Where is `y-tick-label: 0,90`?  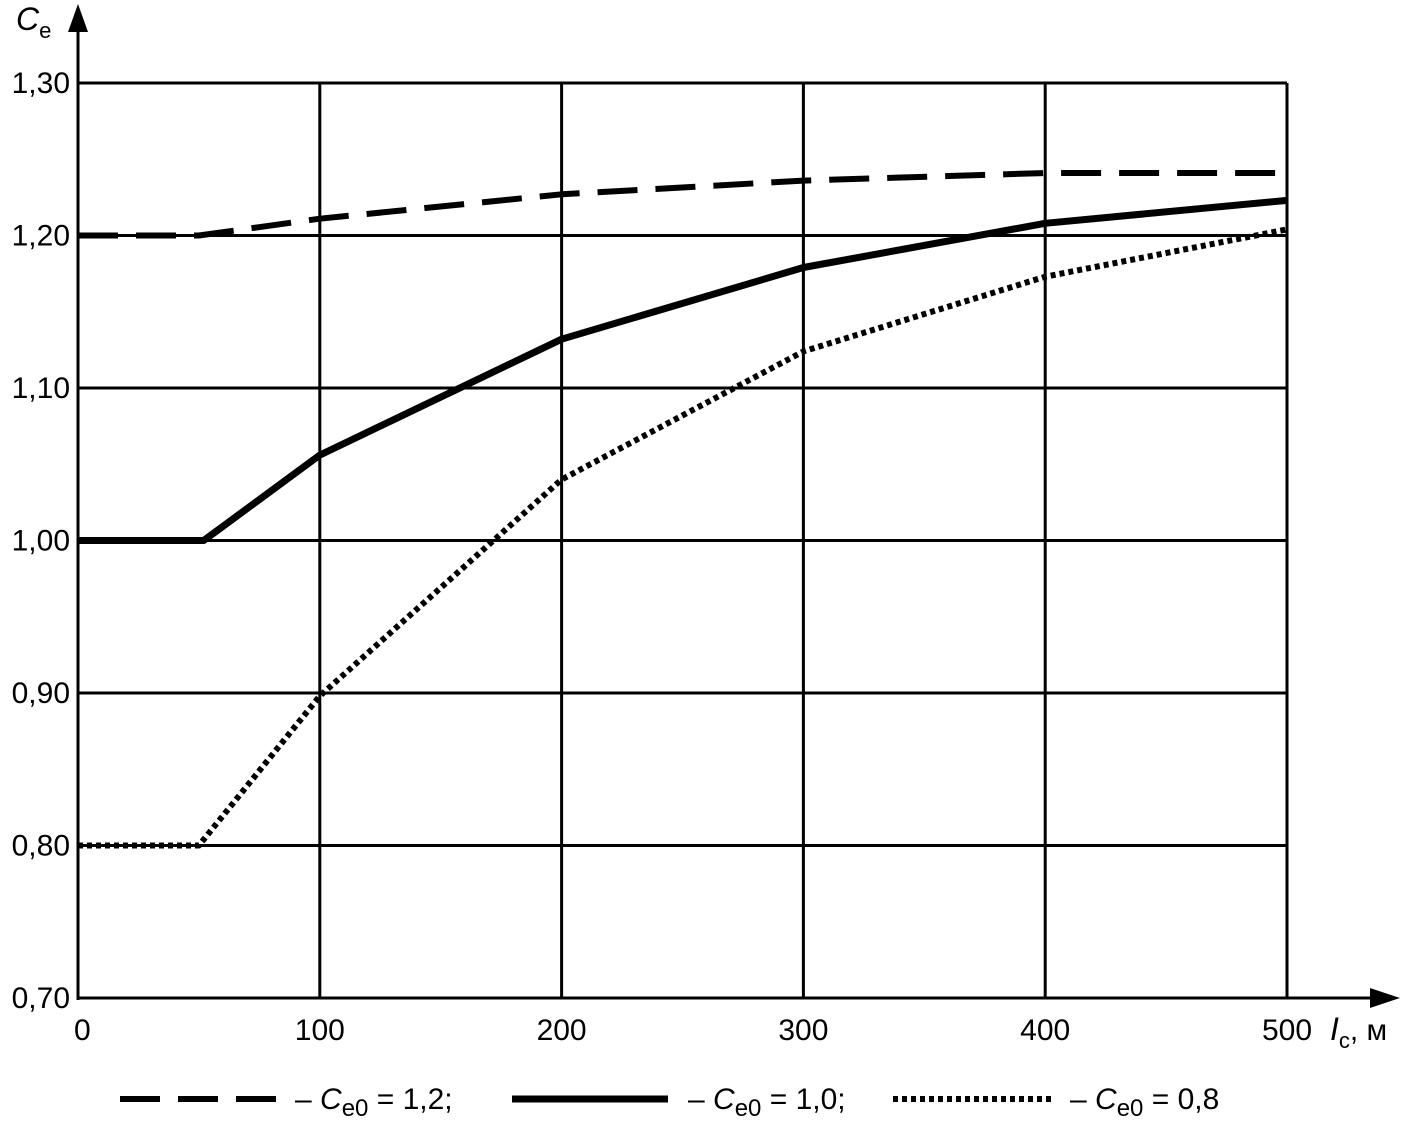 y-tick-label: 0,90 is located at coordinates (41, 693).